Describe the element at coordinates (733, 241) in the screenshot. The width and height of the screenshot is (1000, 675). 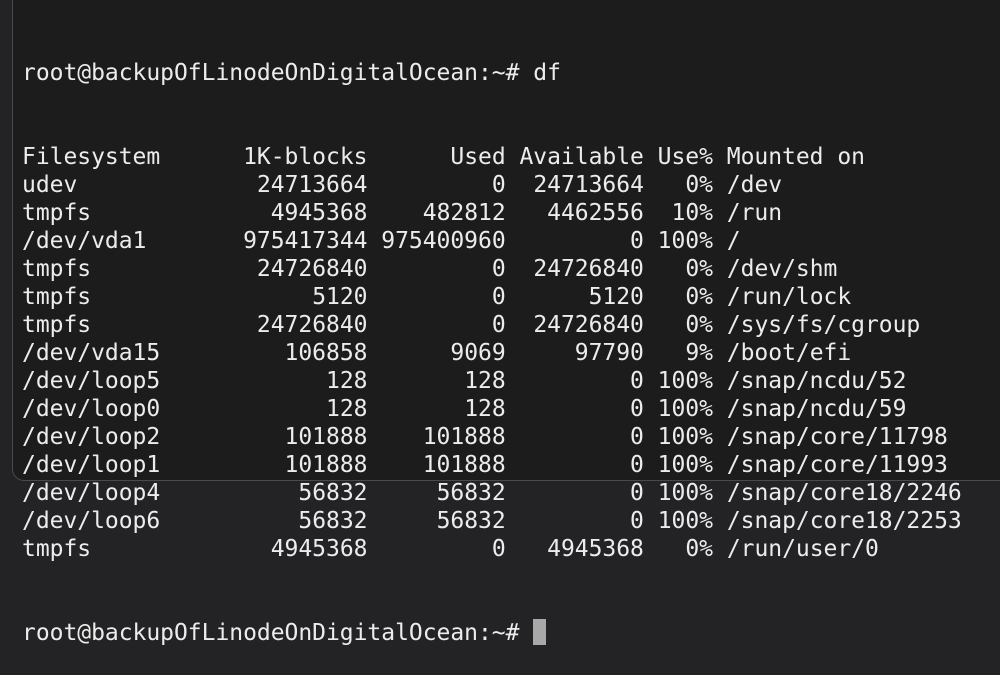
I see `cell: /` at that location.